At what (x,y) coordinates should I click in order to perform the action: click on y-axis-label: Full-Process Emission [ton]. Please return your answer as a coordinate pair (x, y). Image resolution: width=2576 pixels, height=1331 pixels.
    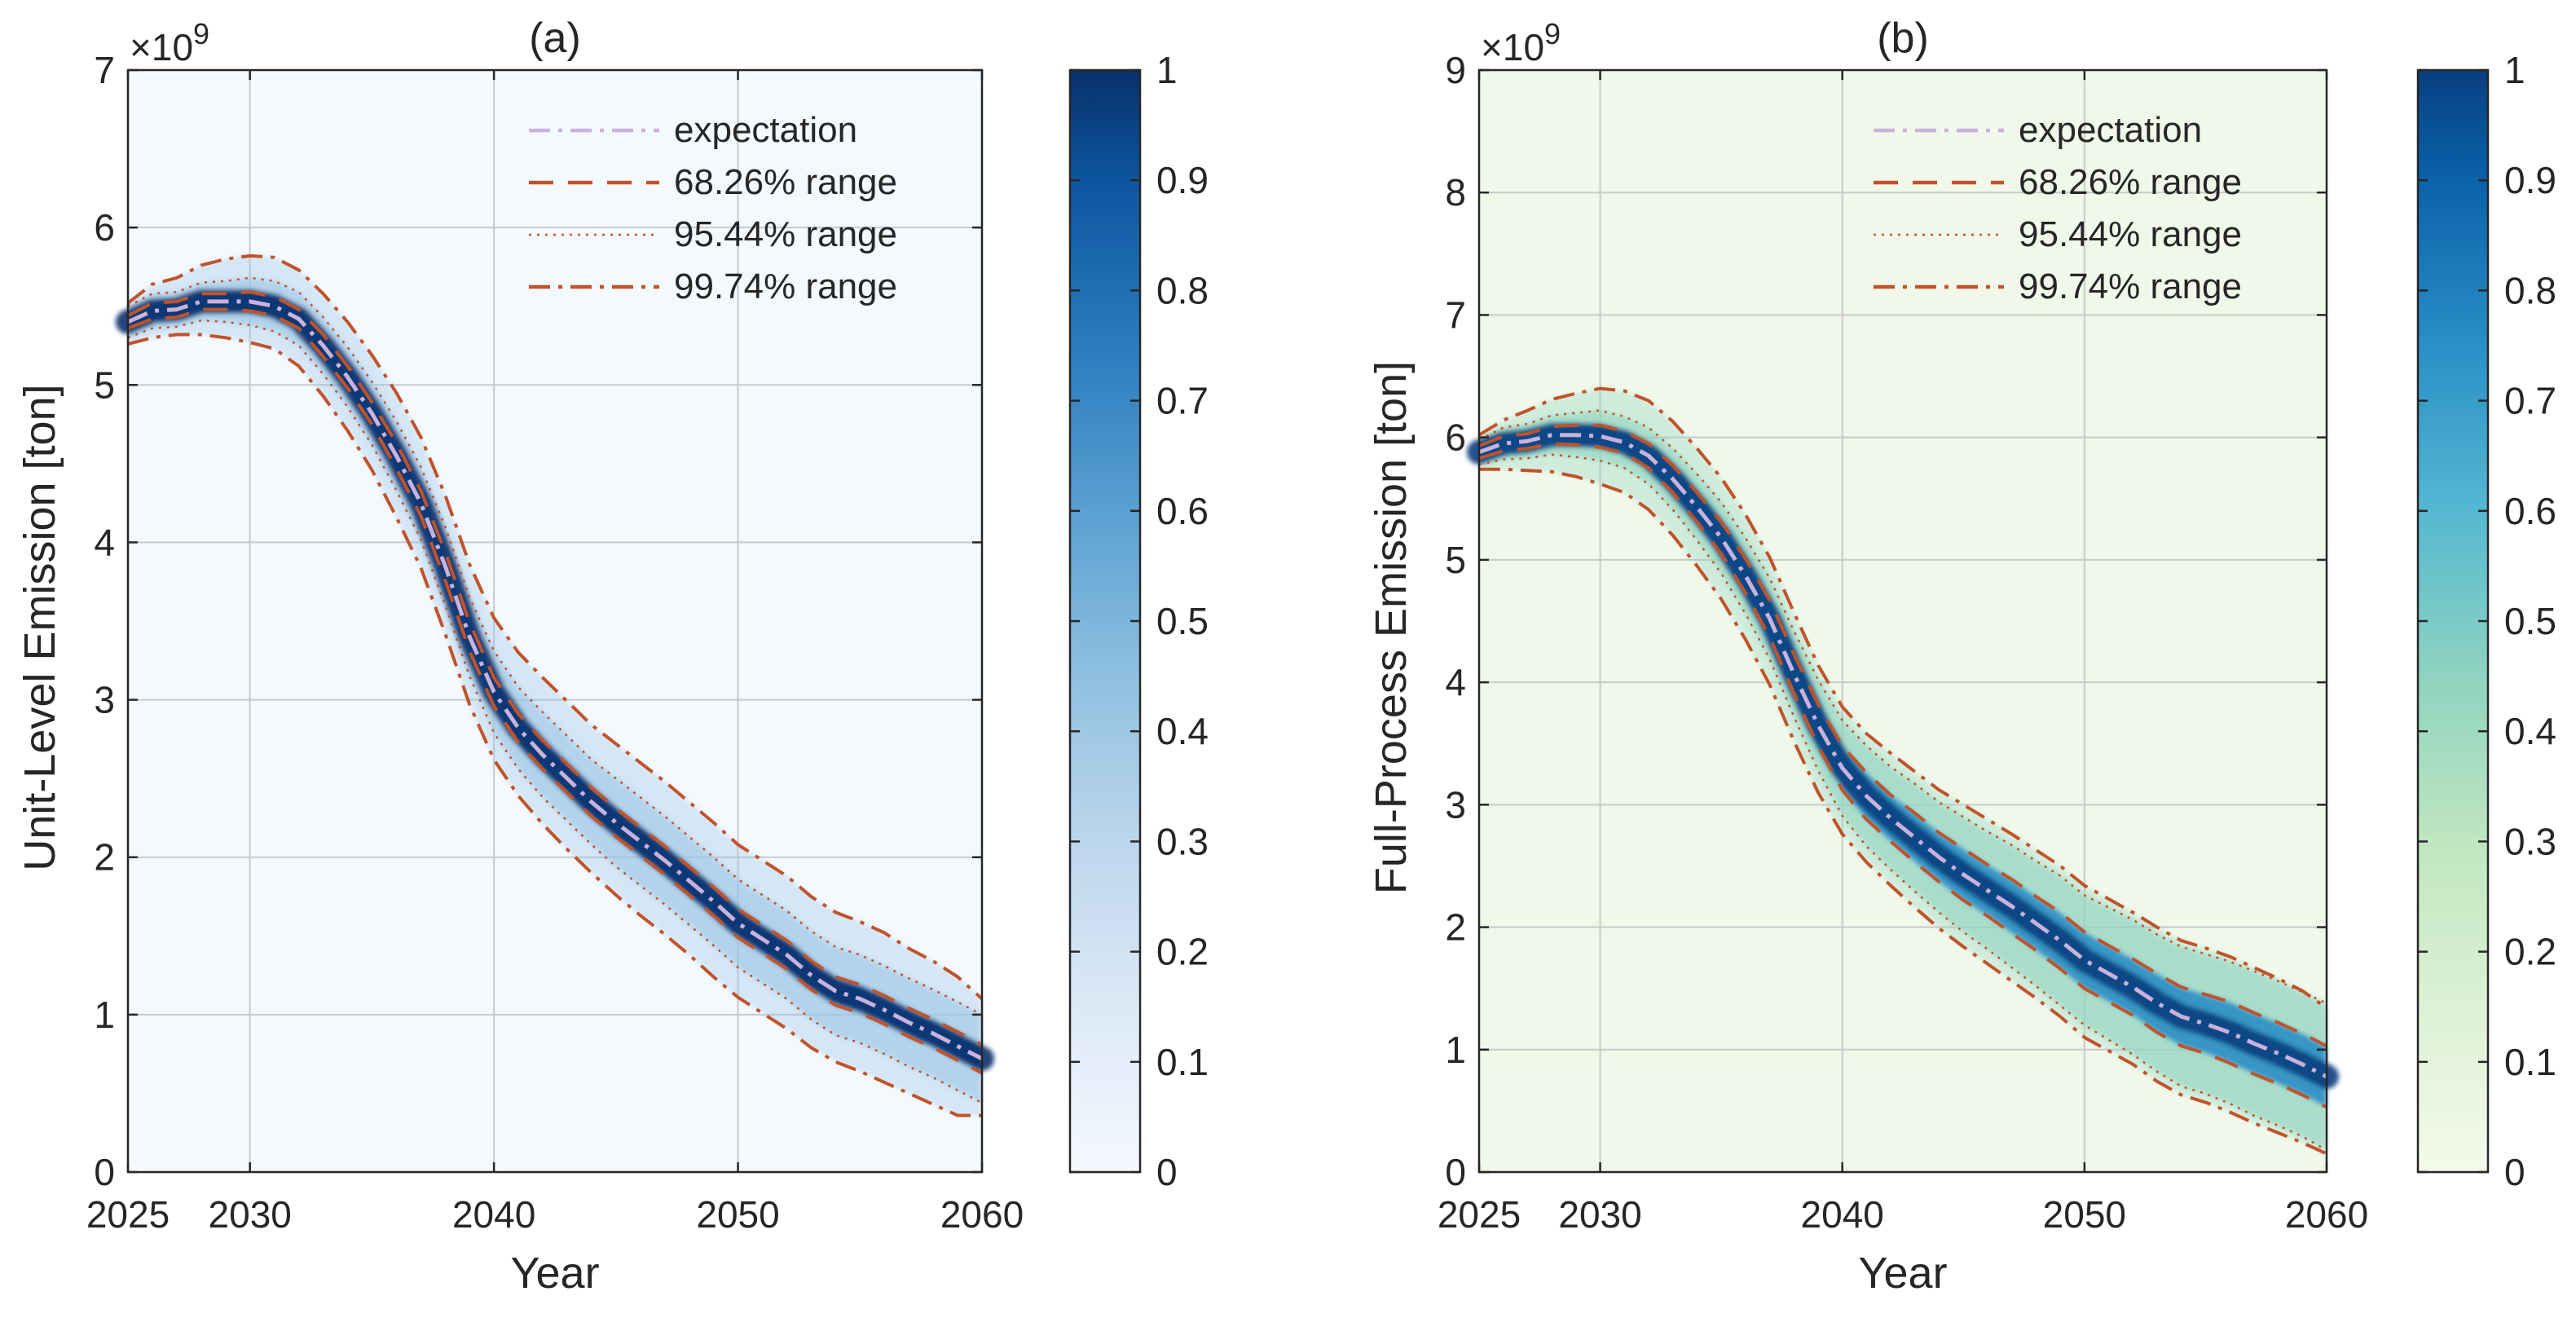
    Looking at the image, I should click on (1391, 627).